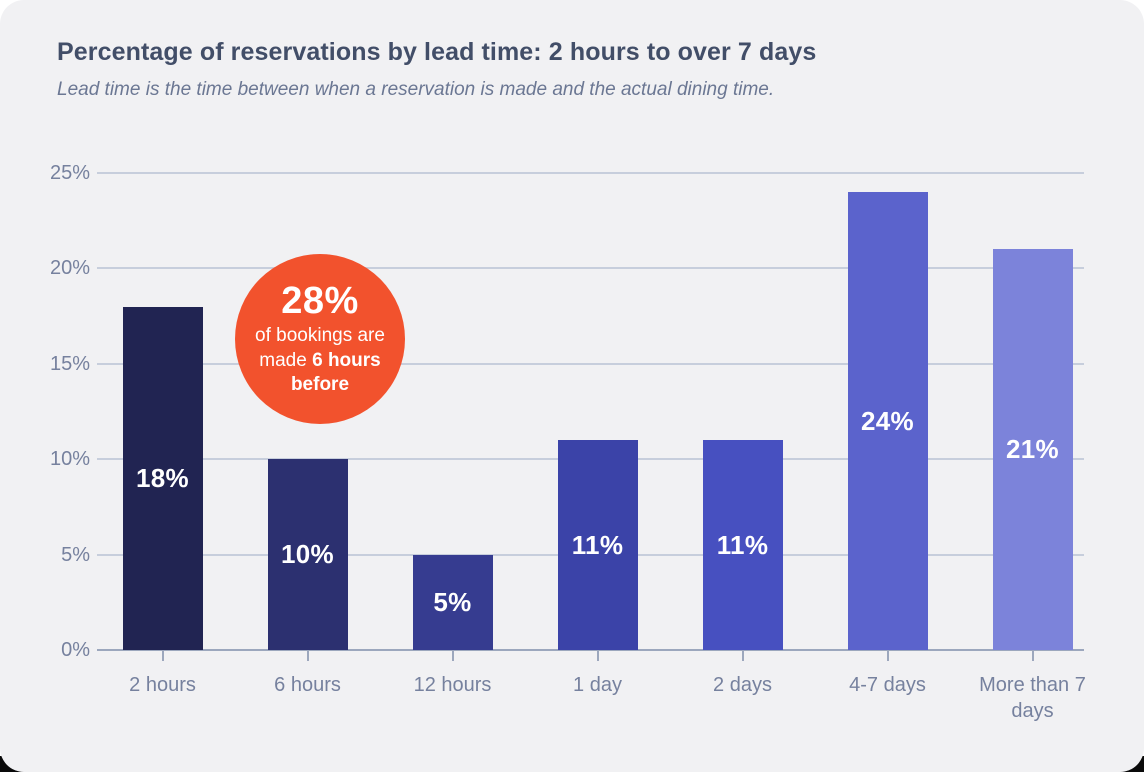 This screenshot has height=772, width=1144. What do you see at coordinates (335, 372) in the screenshot?
I see `annotation-text-bold: 6 hours before` at bounding box center [335, 372].